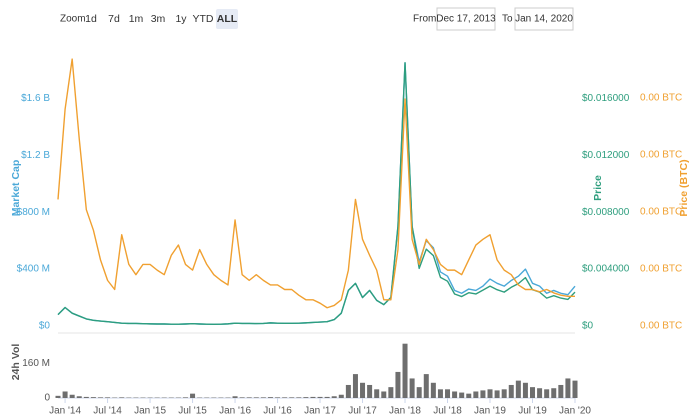 The image size is (700, 420). What do you see at coordinates (203, 19) in the screenshot?
I see `zoom-button: YTD` at bounding box center [203, 19].